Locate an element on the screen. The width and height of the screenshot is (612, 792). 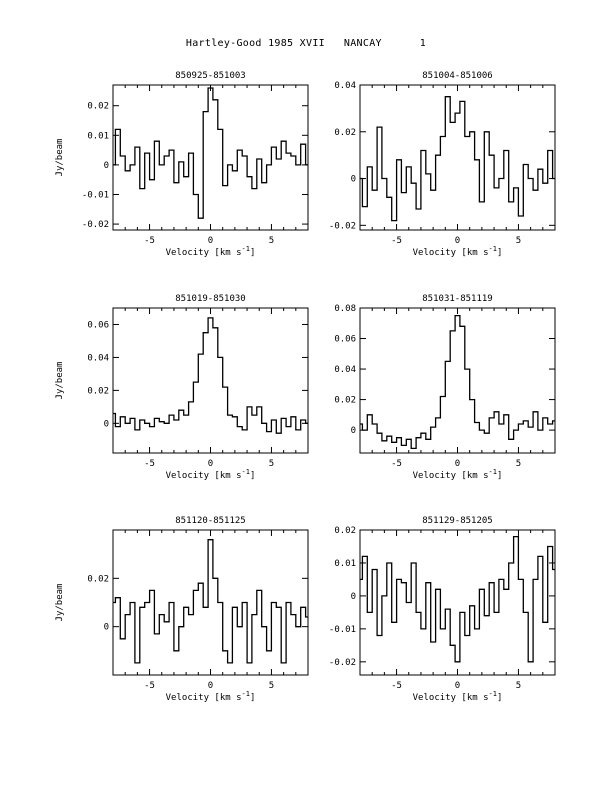
y-tick-label: 0.08 is located at coordinates (345, 309).